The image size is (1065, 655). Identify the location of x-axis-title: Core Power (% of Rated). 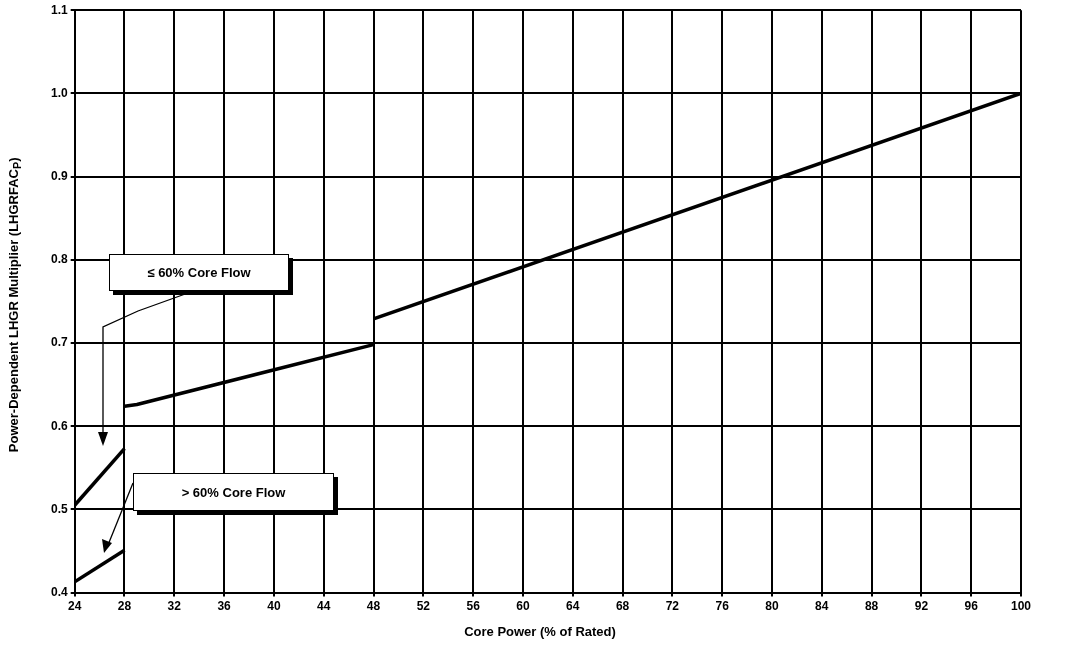
(540, 631).